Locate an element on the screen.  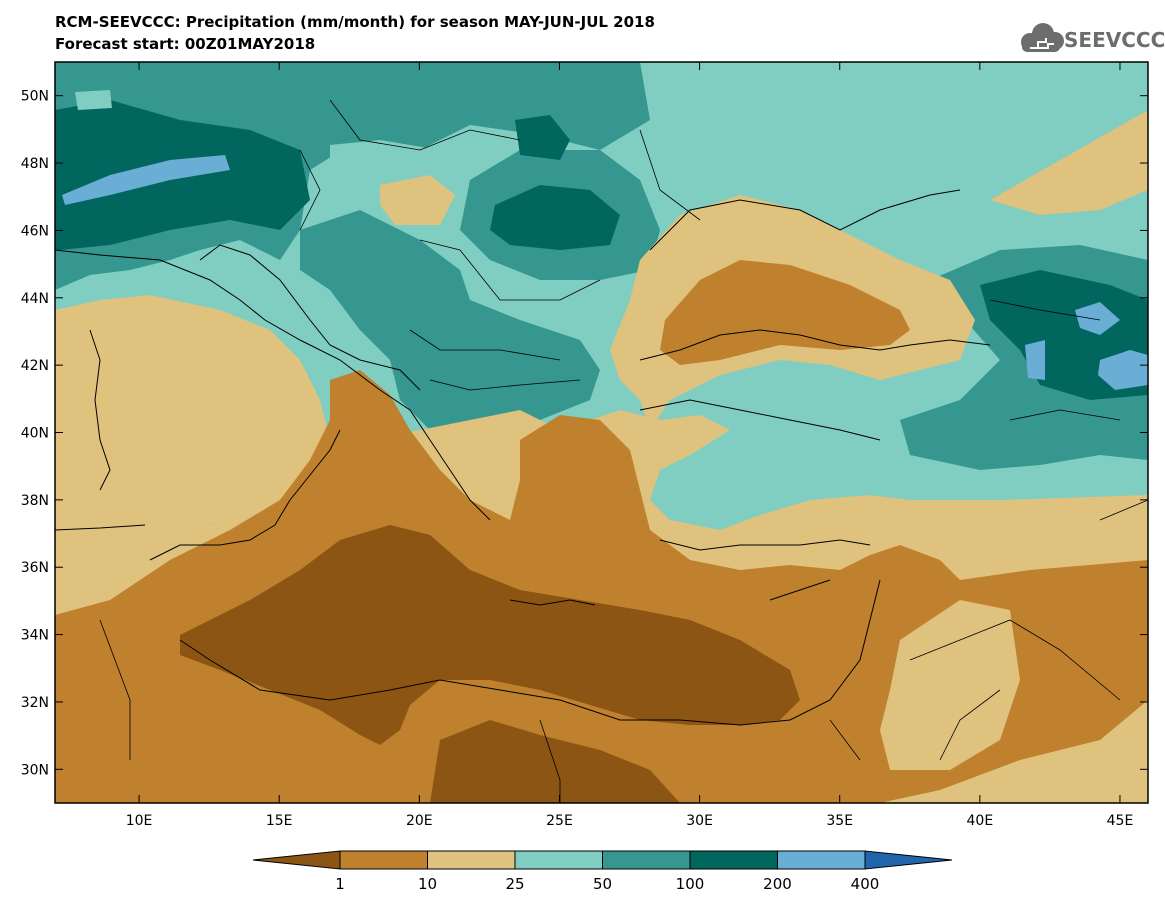
colorbar-label: 10 is located at coordinates (427, 884).